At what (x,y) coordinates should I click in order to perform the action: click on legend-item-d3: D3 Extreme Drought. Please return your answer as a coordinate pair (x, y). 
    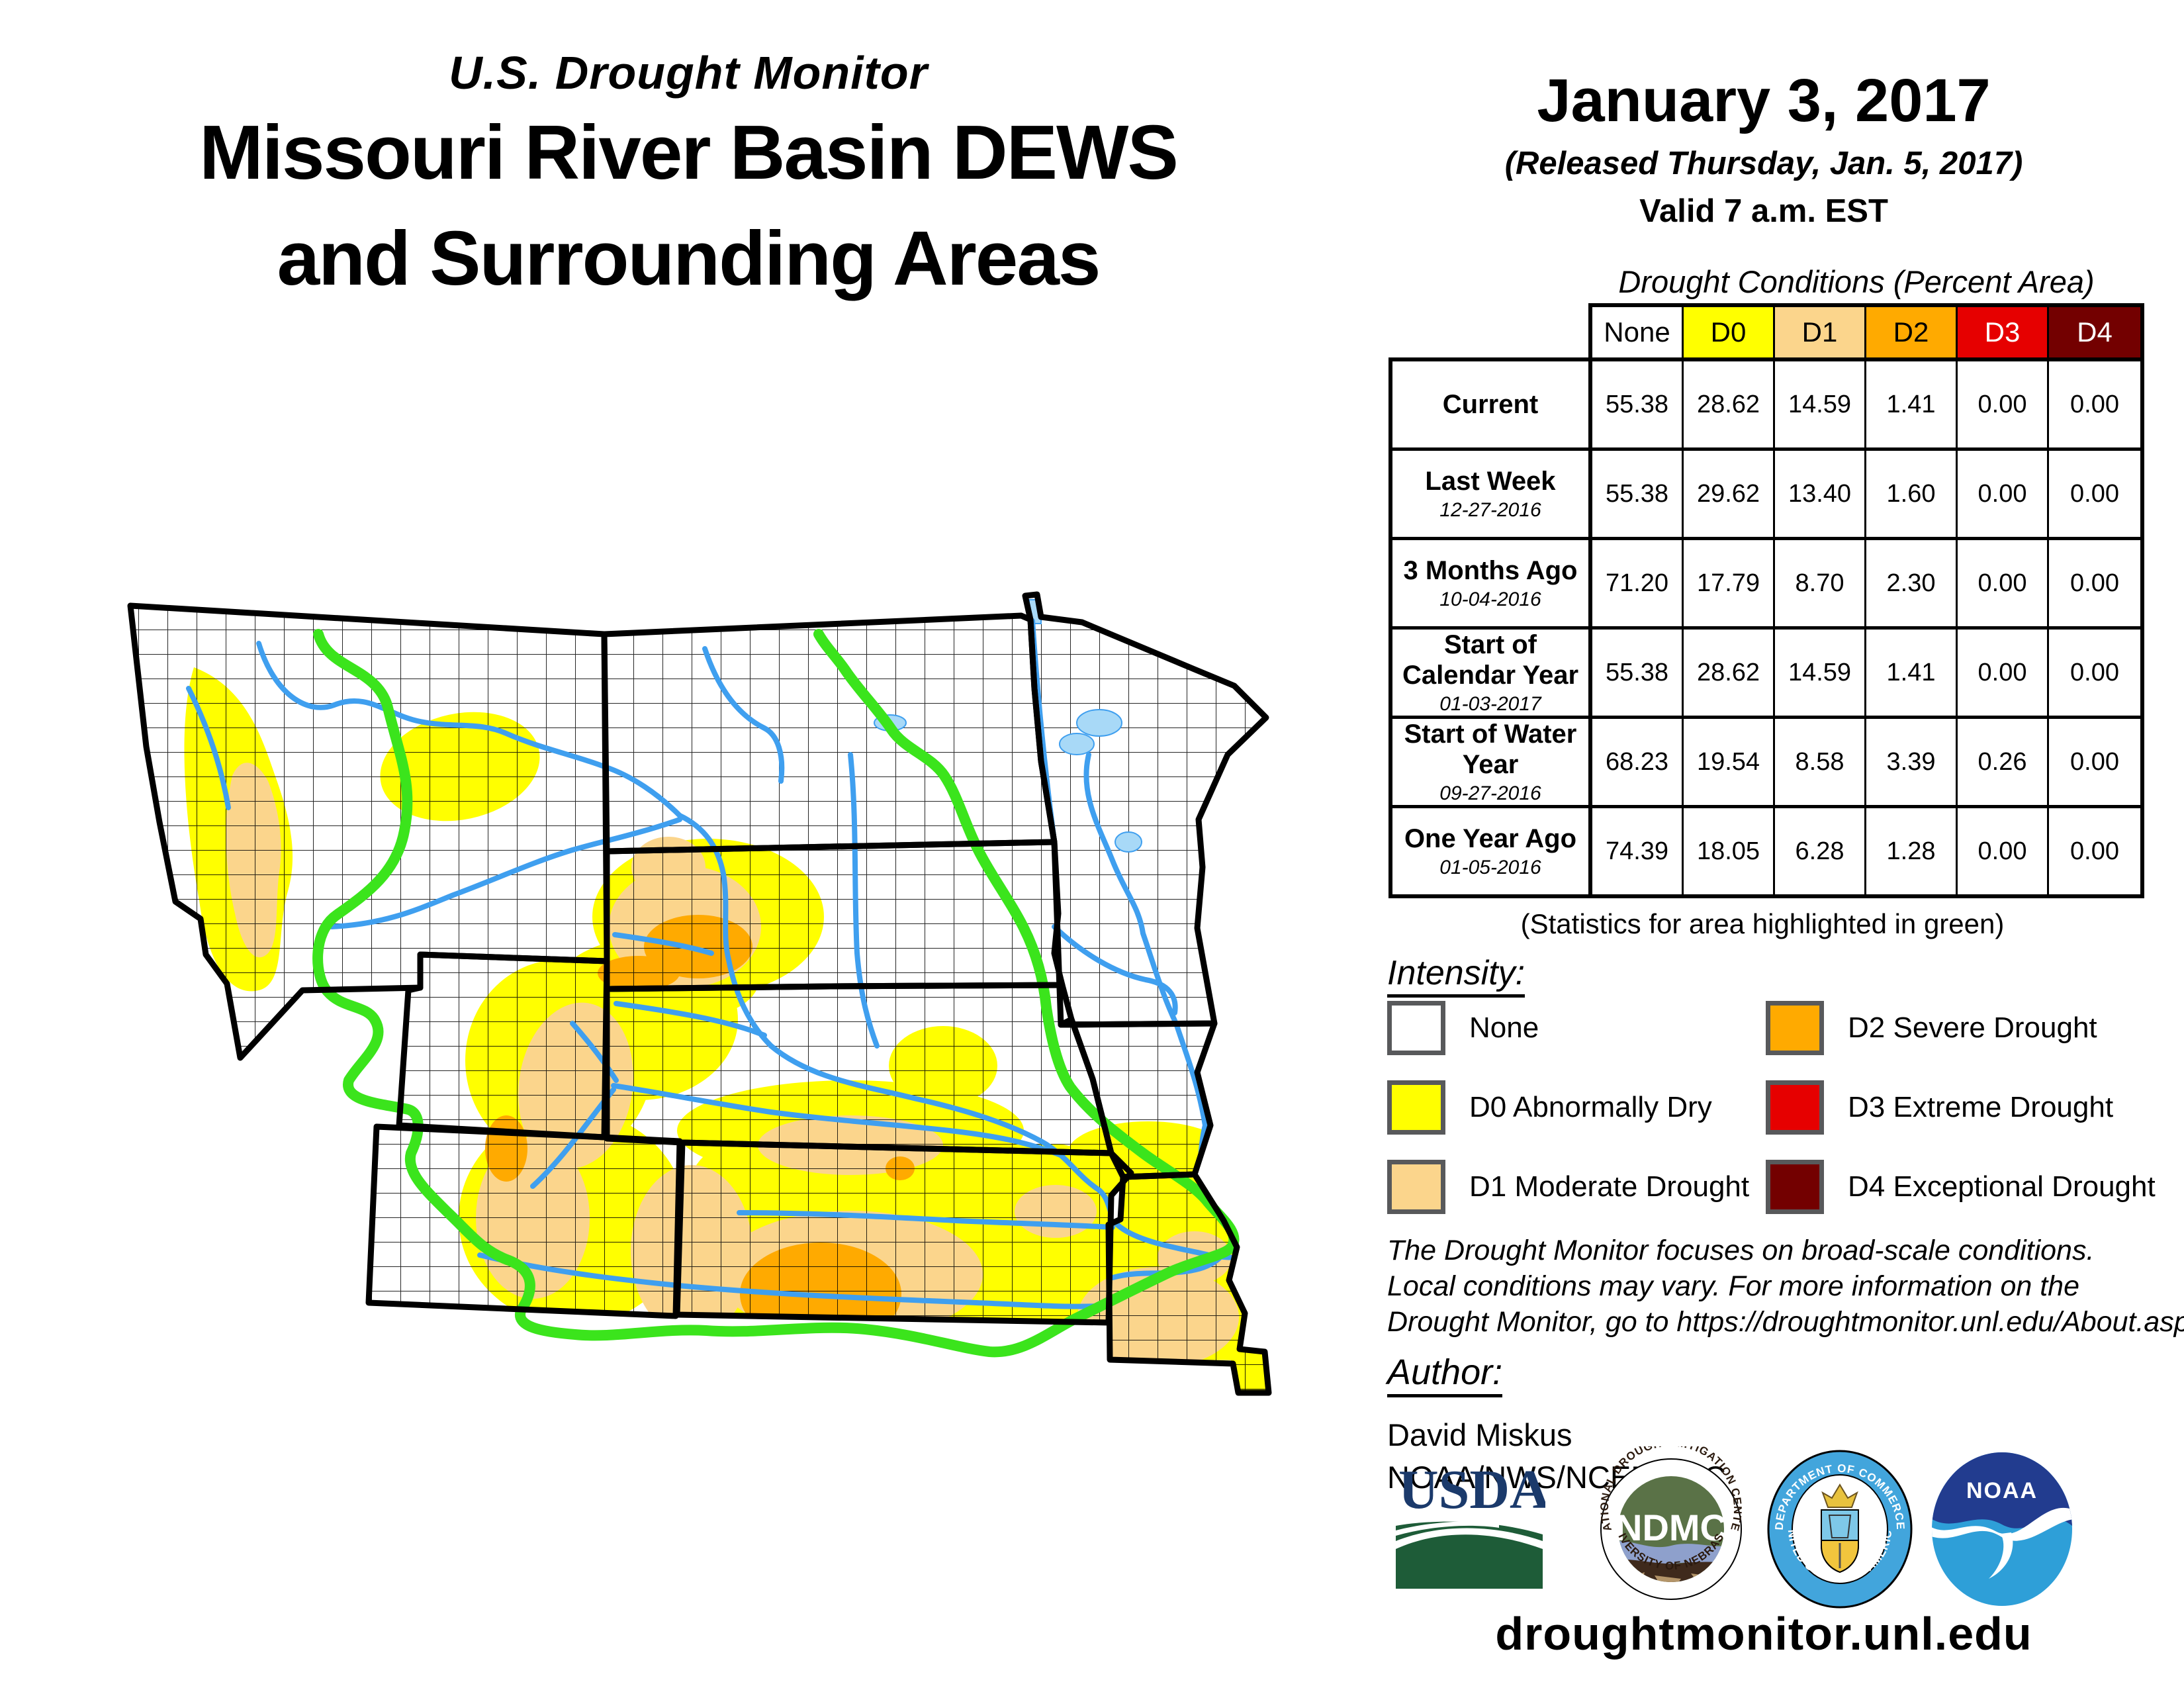
    Looking at the image, I should click on (1940, 1107).